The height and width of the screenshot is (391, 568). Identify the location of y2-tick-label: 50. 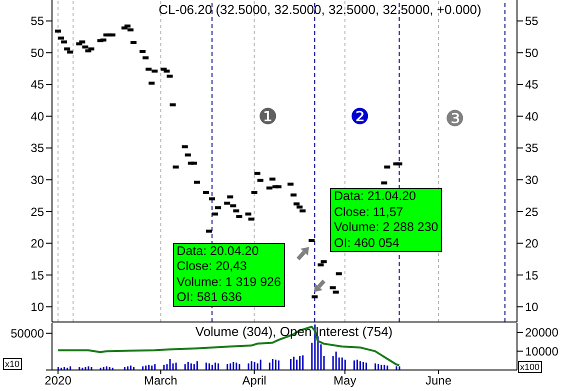
(532, 53).